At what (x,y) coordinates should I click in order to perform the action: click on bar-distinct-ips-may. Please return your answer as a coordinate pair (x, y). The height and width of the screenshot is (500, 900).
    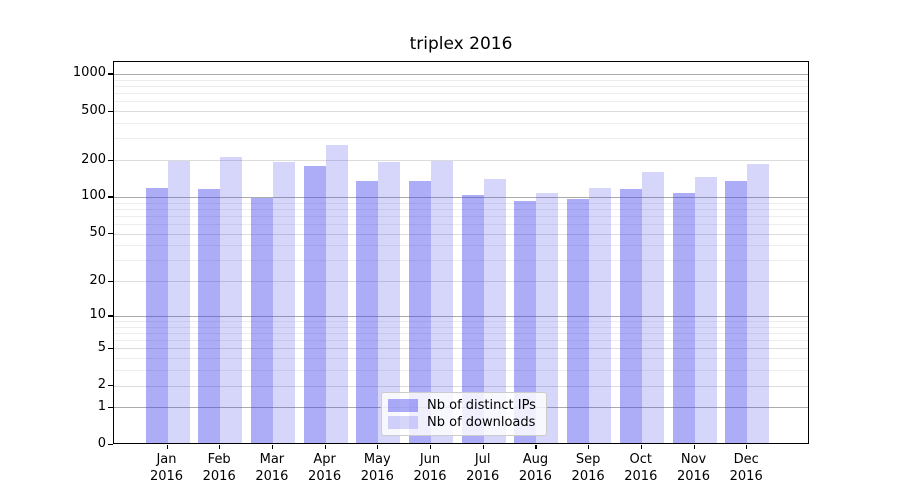
    Looking at the image, I should click on (367, 312).